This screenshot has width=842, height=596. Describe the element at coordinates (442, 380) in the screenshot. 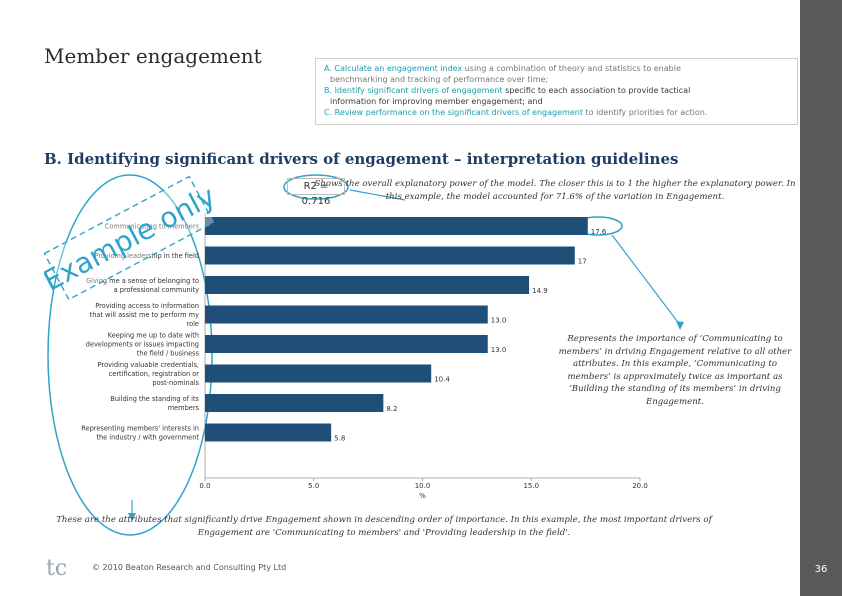

I see `data-label: 10.4` at that location.